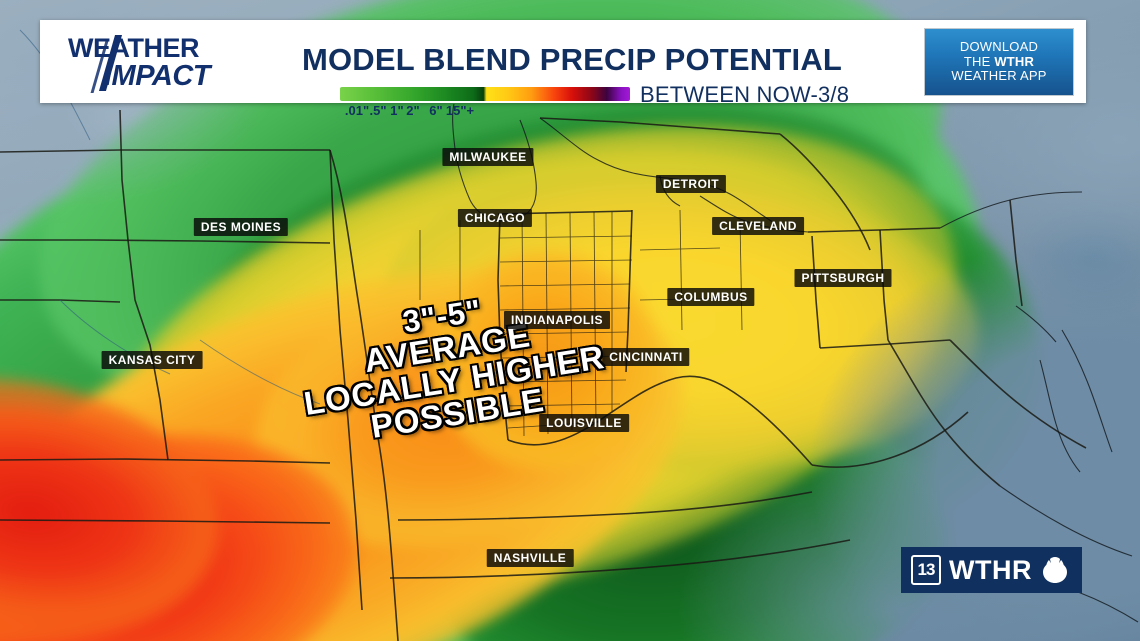  I want to click on legend-tick: 6", so click(436, 110).